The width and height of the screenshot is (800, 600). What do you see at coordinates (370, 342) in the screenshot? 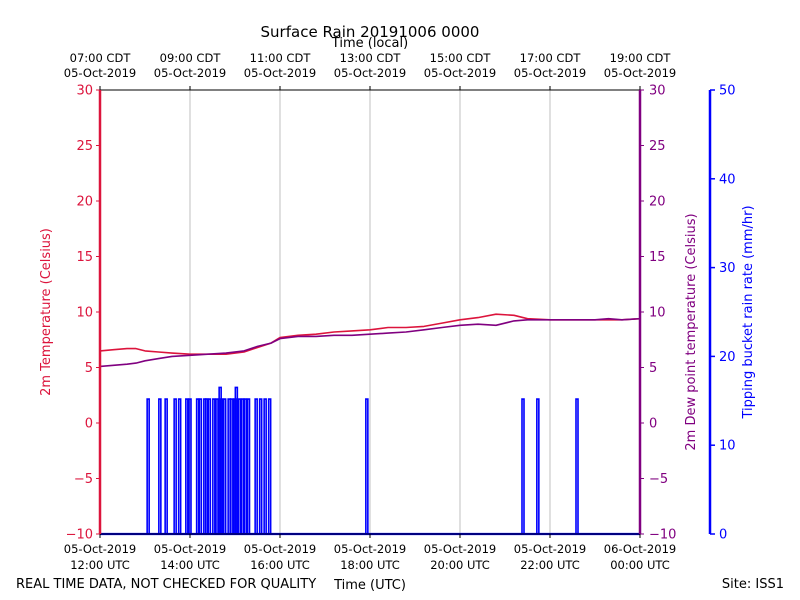
I see `dewpoint-line` at bounding box center [370, 342].